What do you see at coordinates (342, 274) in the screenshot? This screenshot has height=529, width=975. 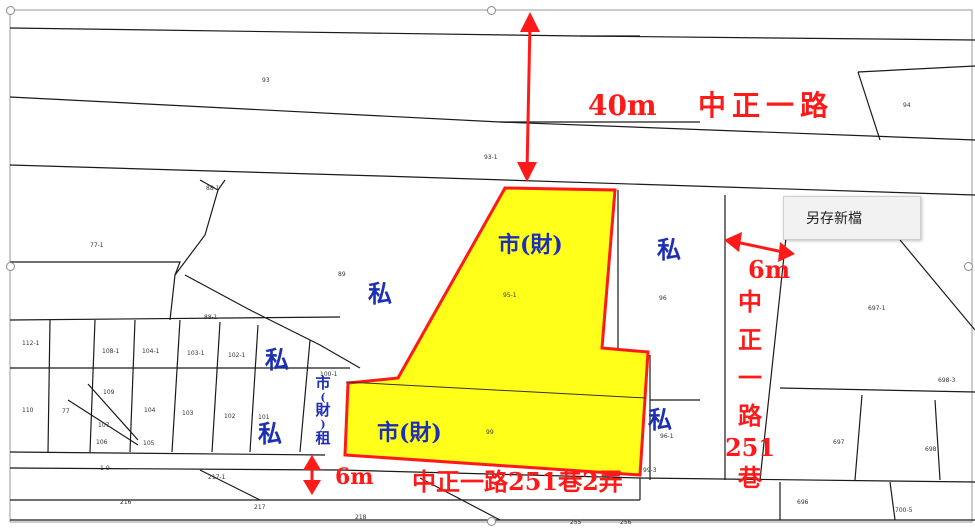 I see `parcel-number: 89` at bounding box center [342, 274].